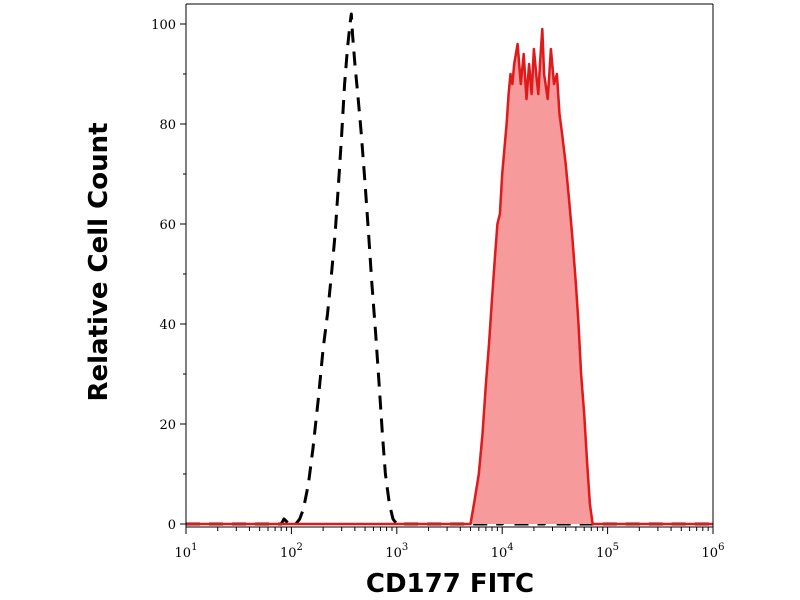 This screenshot has width=800, height=600. Describe the element at coordinates (167, 325) in the screenshot. I see `y-tick-label: 40` at that location.